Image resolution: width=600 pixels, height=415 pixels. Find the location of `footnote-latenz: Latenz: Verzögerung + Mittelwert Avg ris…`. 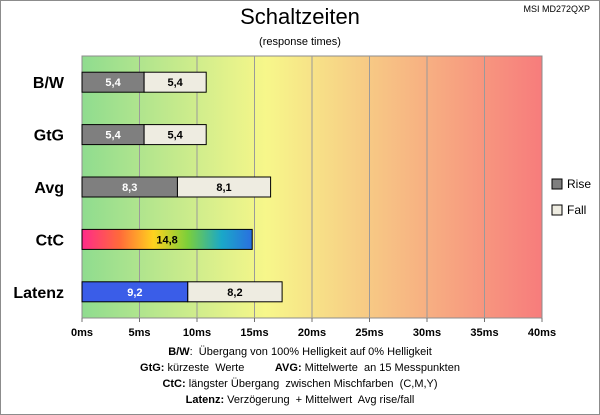

footnote-latenz: Latenz: Verzögerung + Mittelwert Avg ris… is located at coordinates (300, 400).